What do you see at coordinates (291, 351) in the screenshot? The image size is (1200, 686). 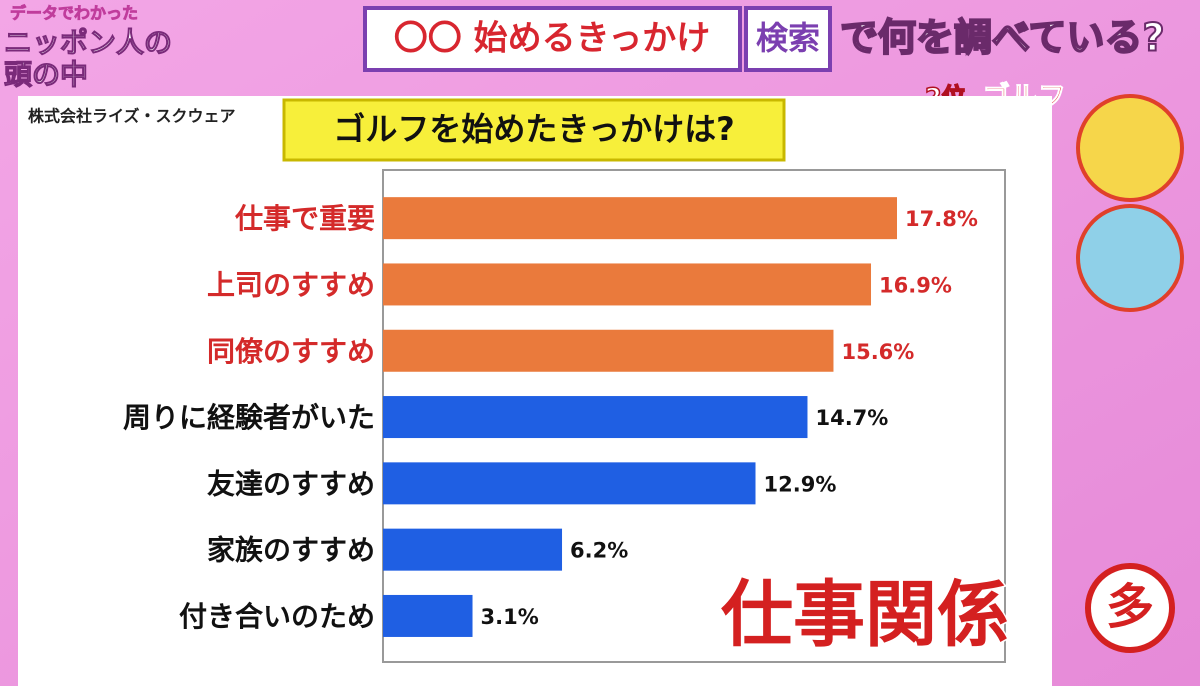 I see `category-label: 同僚のすすめ` at bounding box center [291, 351].